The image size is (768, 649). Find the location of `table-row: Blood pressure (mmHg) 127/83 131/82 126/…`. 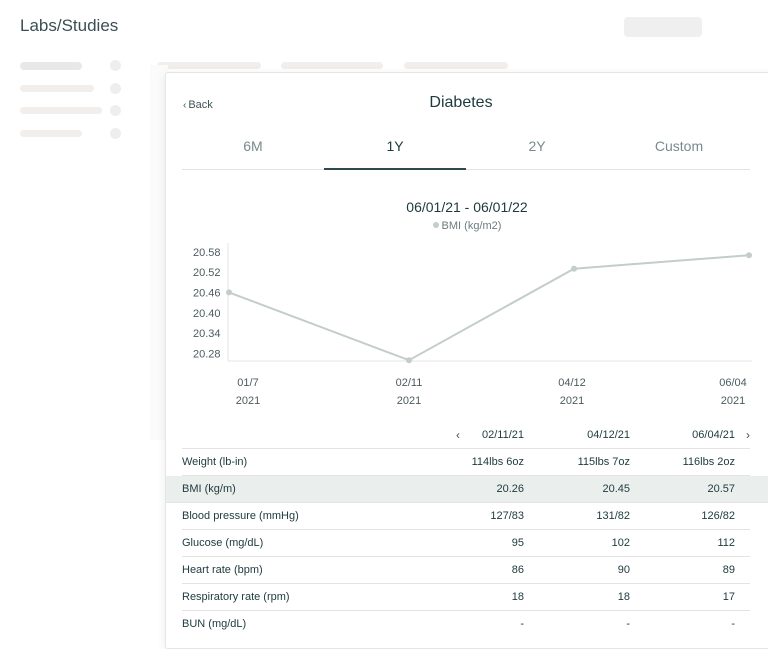

table-row: Blood pressure (mmHg) 127/83 131/82 126/… is located at coordinates (466, 516).